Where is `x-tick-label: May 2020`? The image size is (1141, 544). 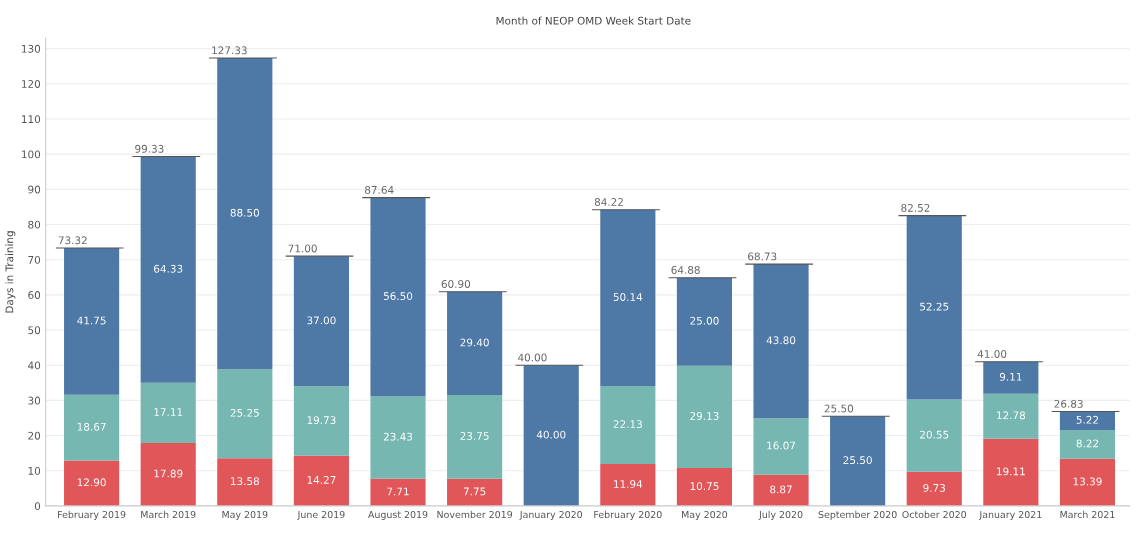
x-tick-label: May 2020 is located at coordinates (705, 515).